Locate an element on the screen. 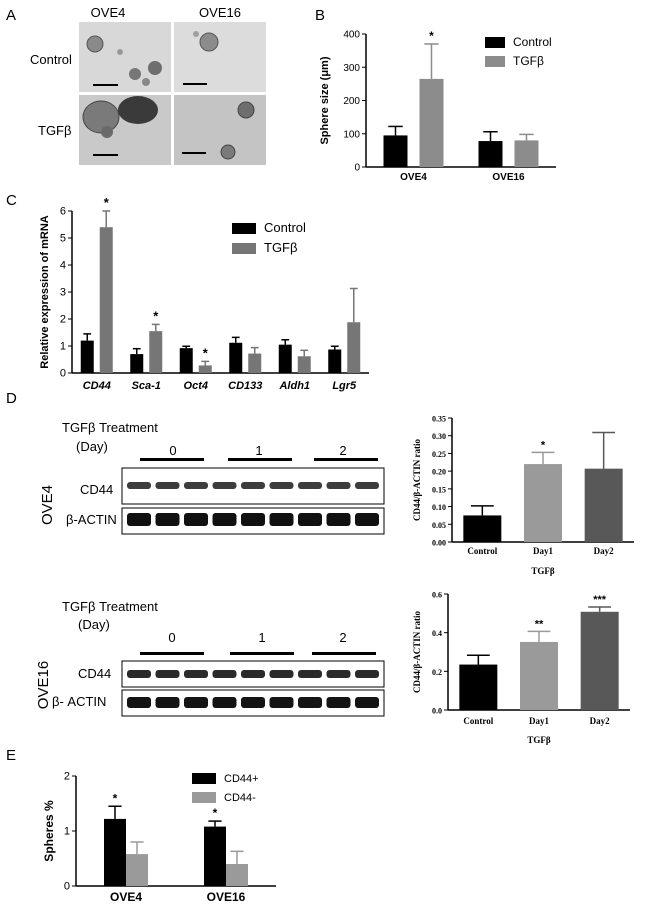 The image size is (650, 920). y-tick-label: 100 is located at coordinates (351, 134).